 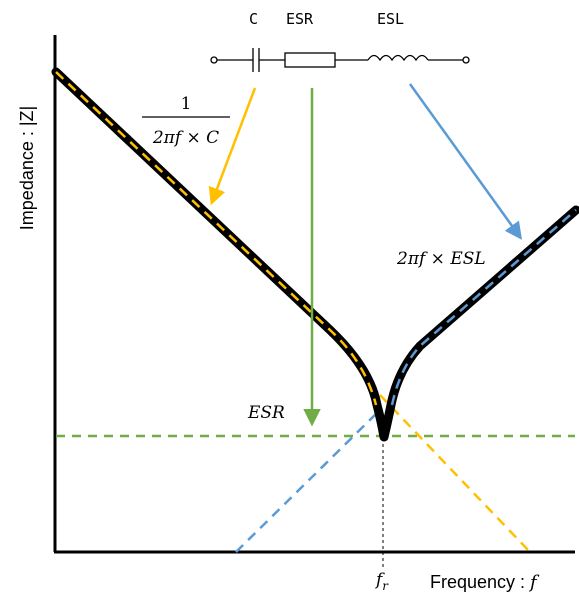 What do you see at coordinates (455, 473) in the screenshot?
I see `capacitive-asymptote` at bounding box center [455, 473].